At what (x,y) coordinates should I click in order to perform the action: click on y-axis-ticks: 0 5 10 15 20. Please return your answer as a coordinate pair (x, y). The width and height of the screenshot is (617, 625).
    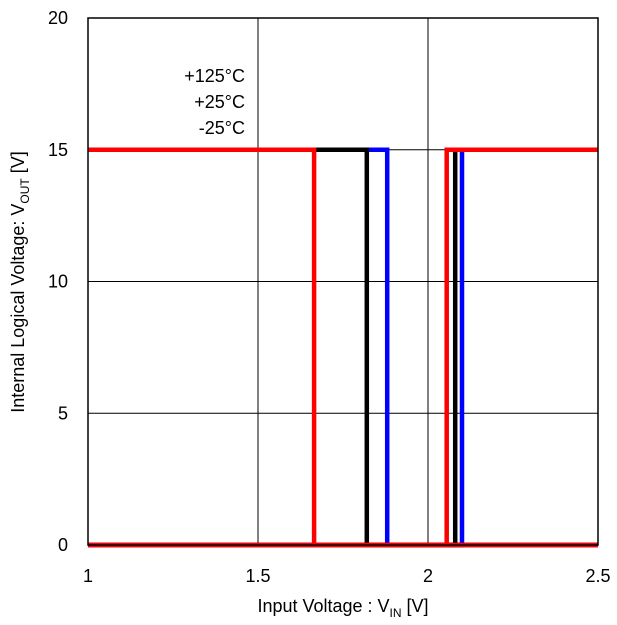
    Looking at the image, I should click on (58, 281).